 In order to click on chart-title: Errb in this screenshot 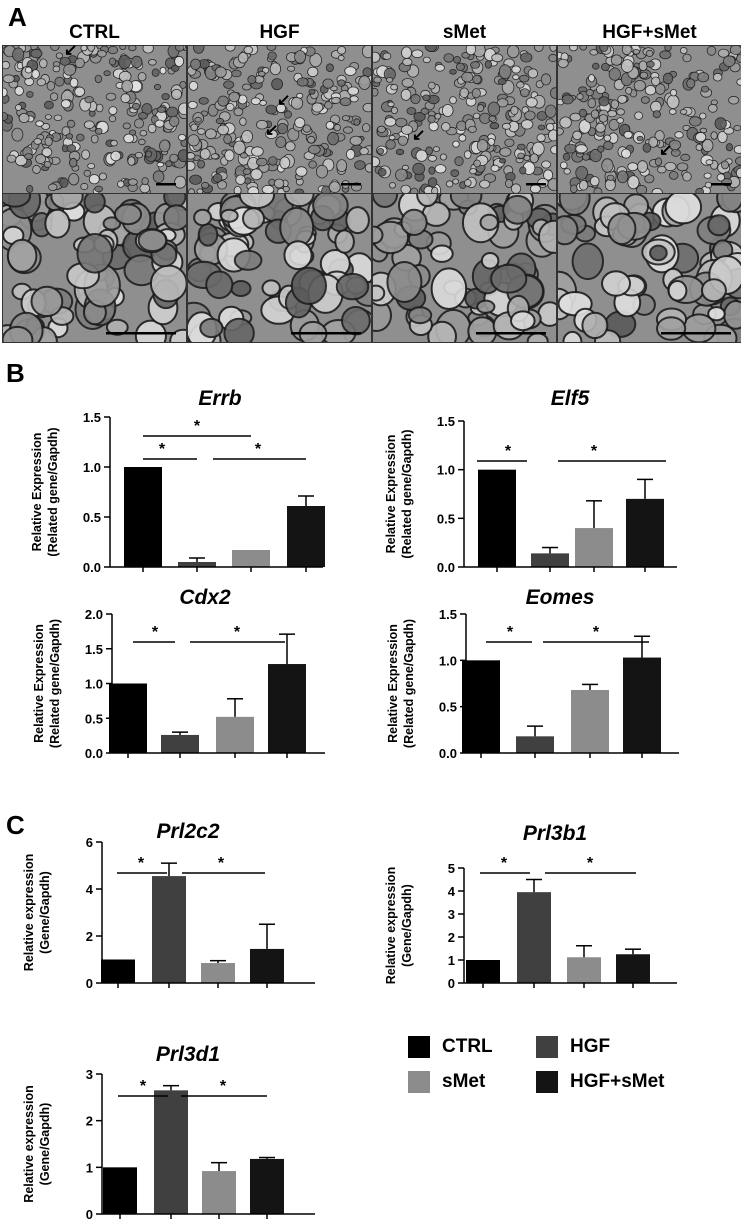, I will do `click(219, 398)`.